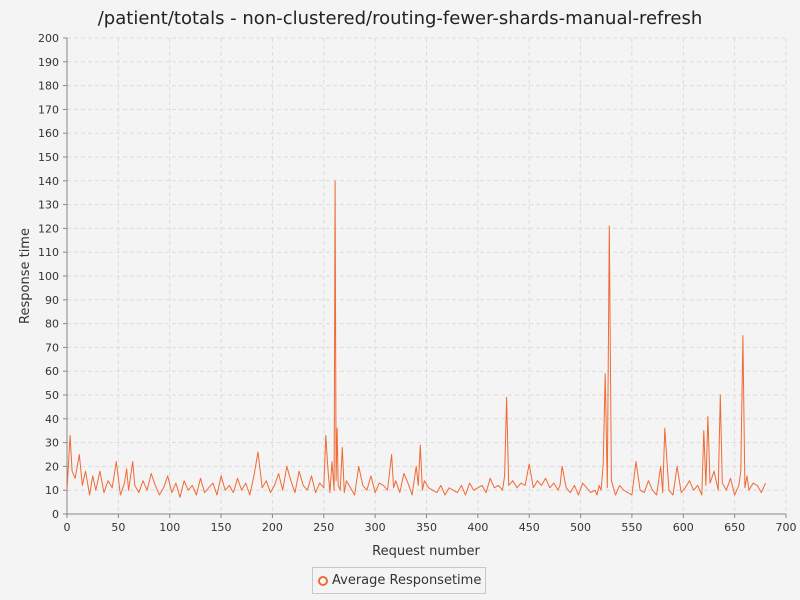 The image size is (800, 600). I want to click on x-tick-label: 400, so click(477, 527).